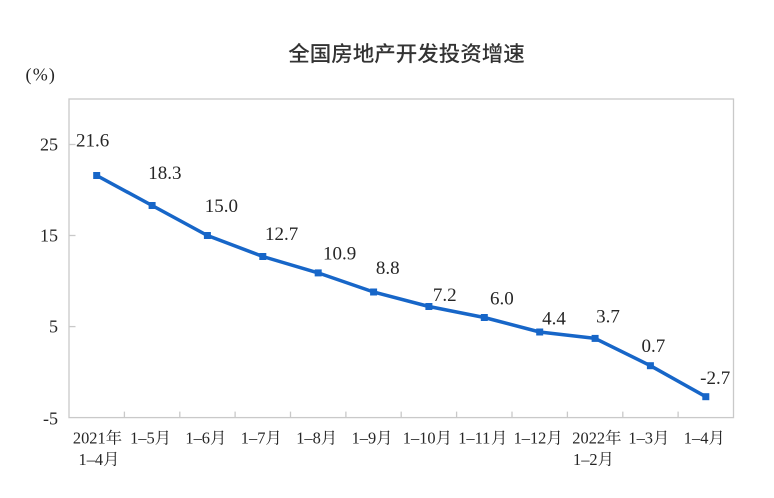 This screenshot has width=774, height=498. What do you see at coordinates (89, 438) in the screenshot?
I see `svg-text: 2021` at bounding box center [89, 438].